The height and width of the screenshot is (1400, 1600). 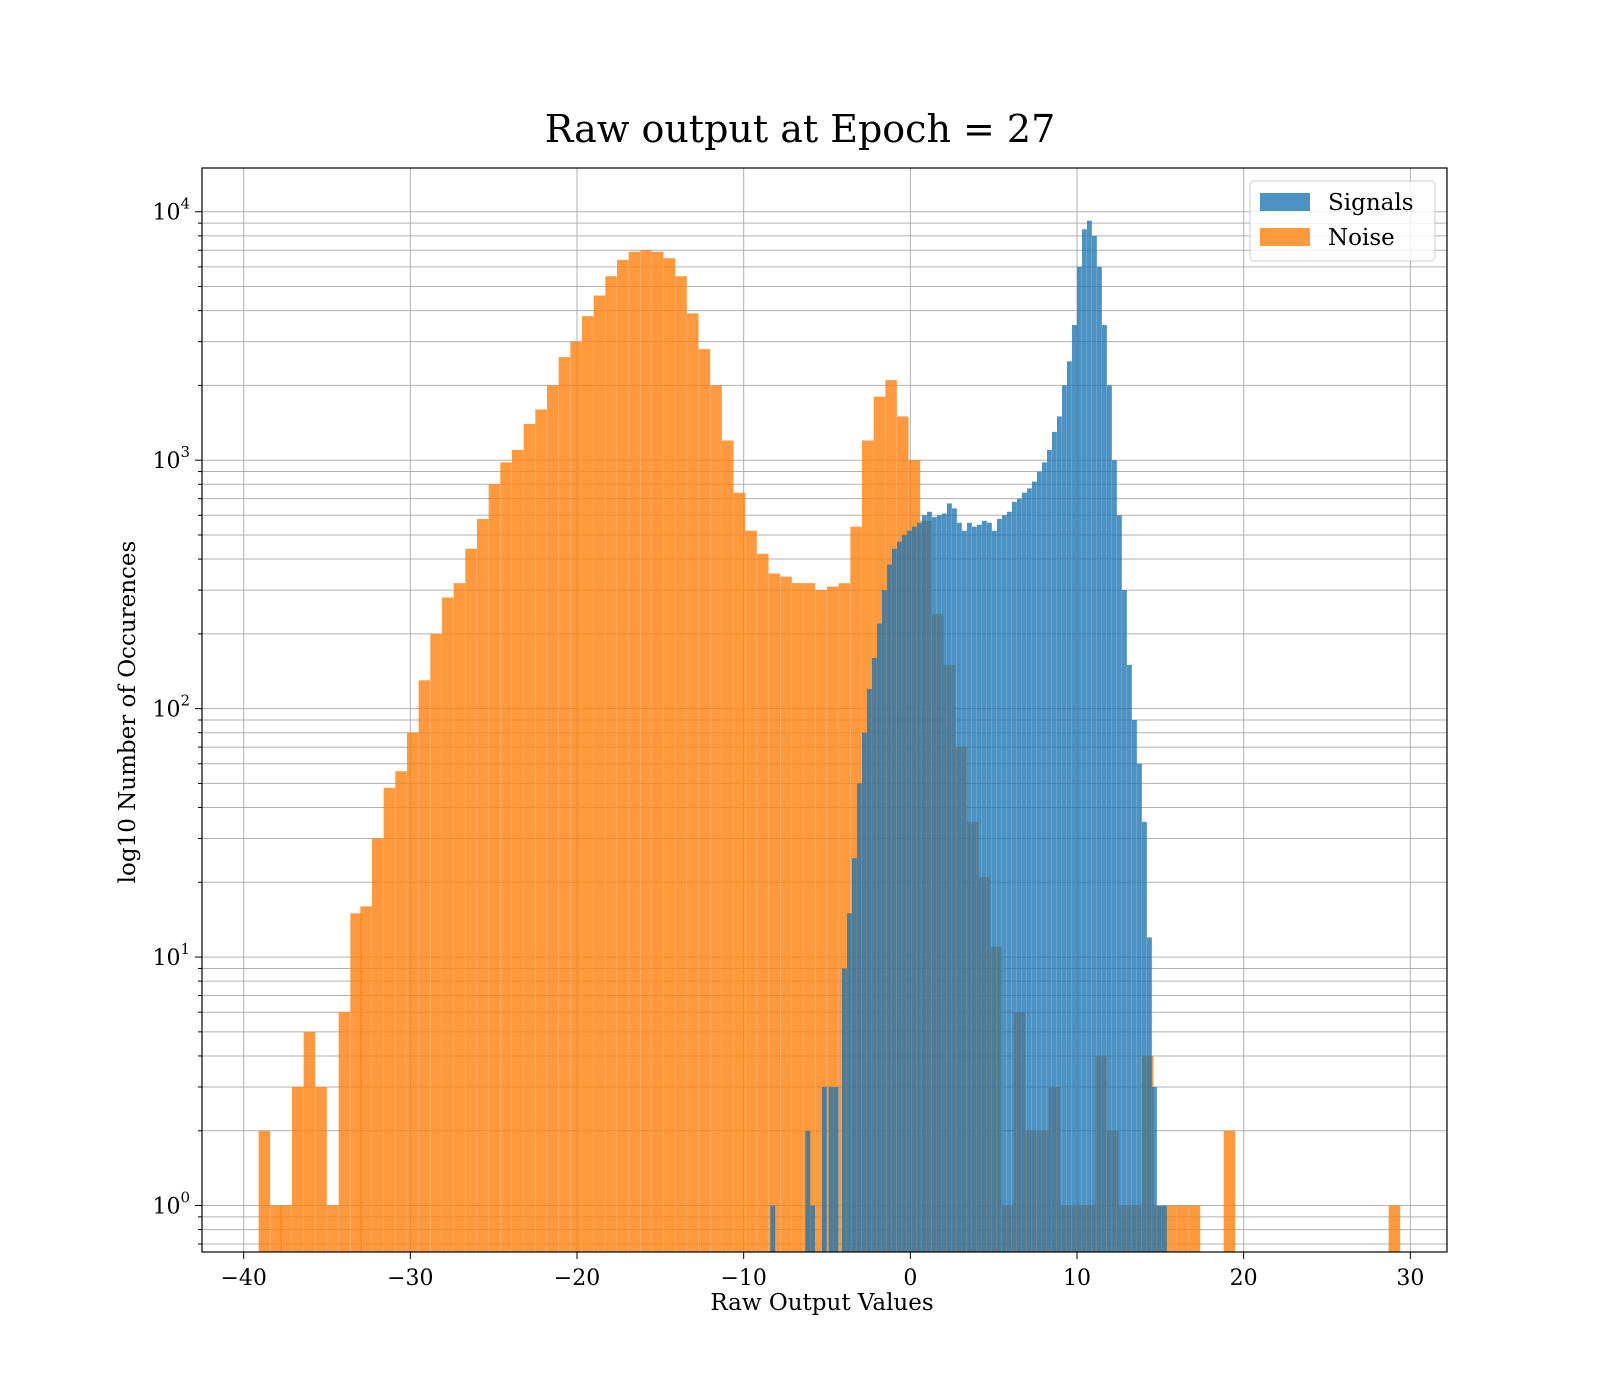 I want to click on x-tick-label: 0, so click(x=910, y=1278).